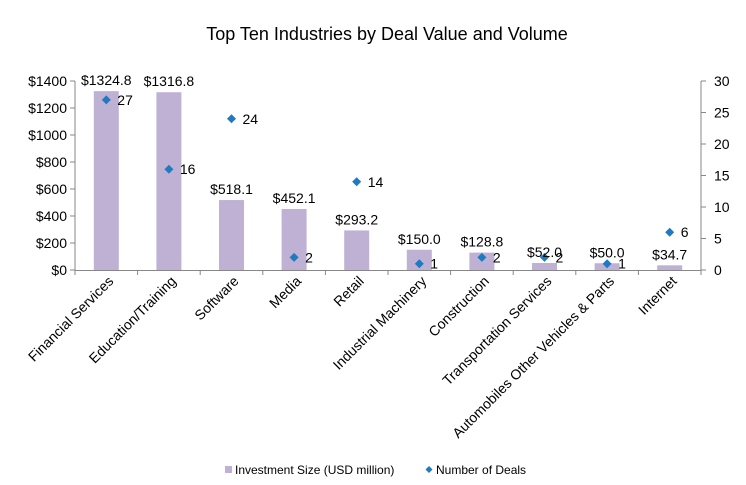 The width and height of the screenshot is (746, 485). What do you see at coordinates (669, 254) in the screenshot?
I see `bar-data-label: $34.7` at bounding box center [669, 254].